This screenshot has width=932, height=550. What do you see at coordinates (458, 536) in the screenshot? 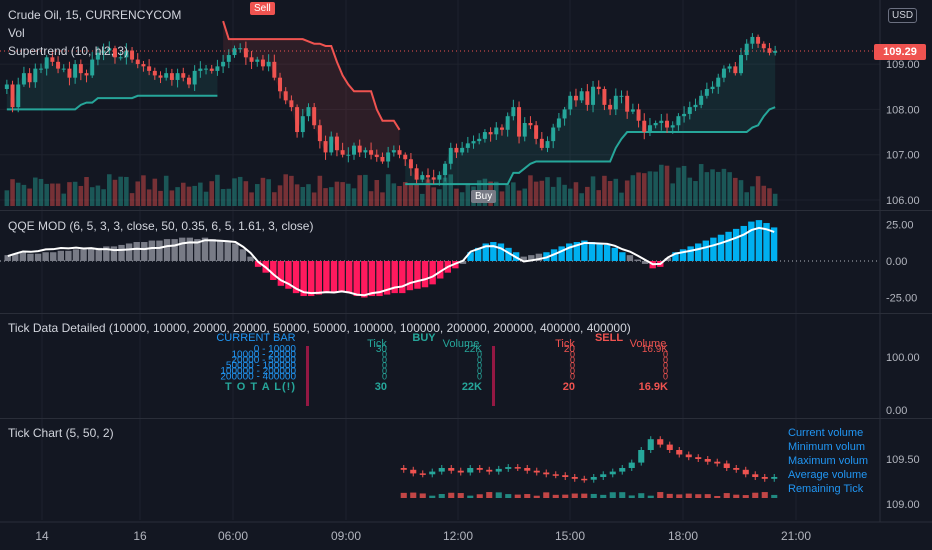
I see `x-tick-label: 12:00` at bounding box center [458, 536].